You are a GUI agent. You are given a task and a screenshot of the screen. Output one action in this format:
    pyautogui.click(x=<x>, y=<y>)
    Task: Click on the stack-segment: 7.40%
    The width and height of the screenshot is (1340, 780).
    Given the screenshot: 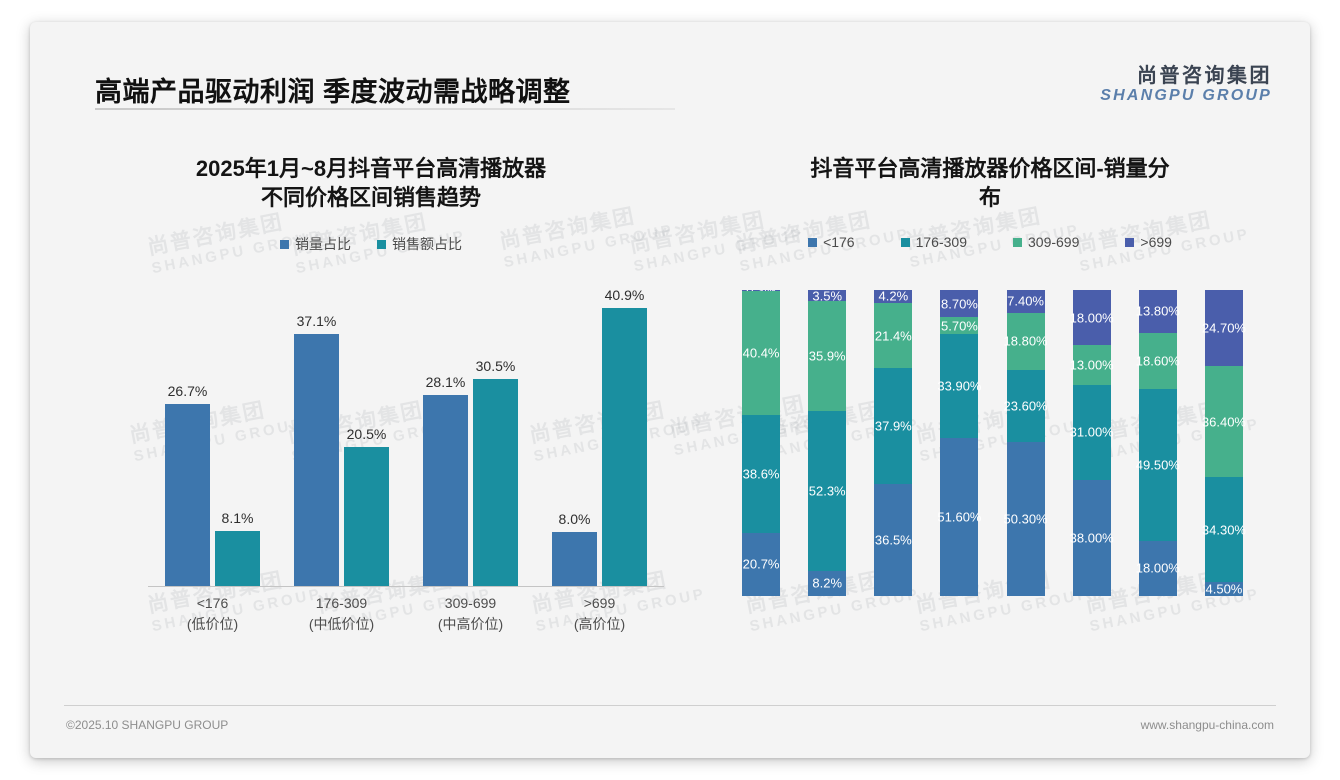 What is the action you would take?
    pyautogui.click(x=1025, y=301)
    